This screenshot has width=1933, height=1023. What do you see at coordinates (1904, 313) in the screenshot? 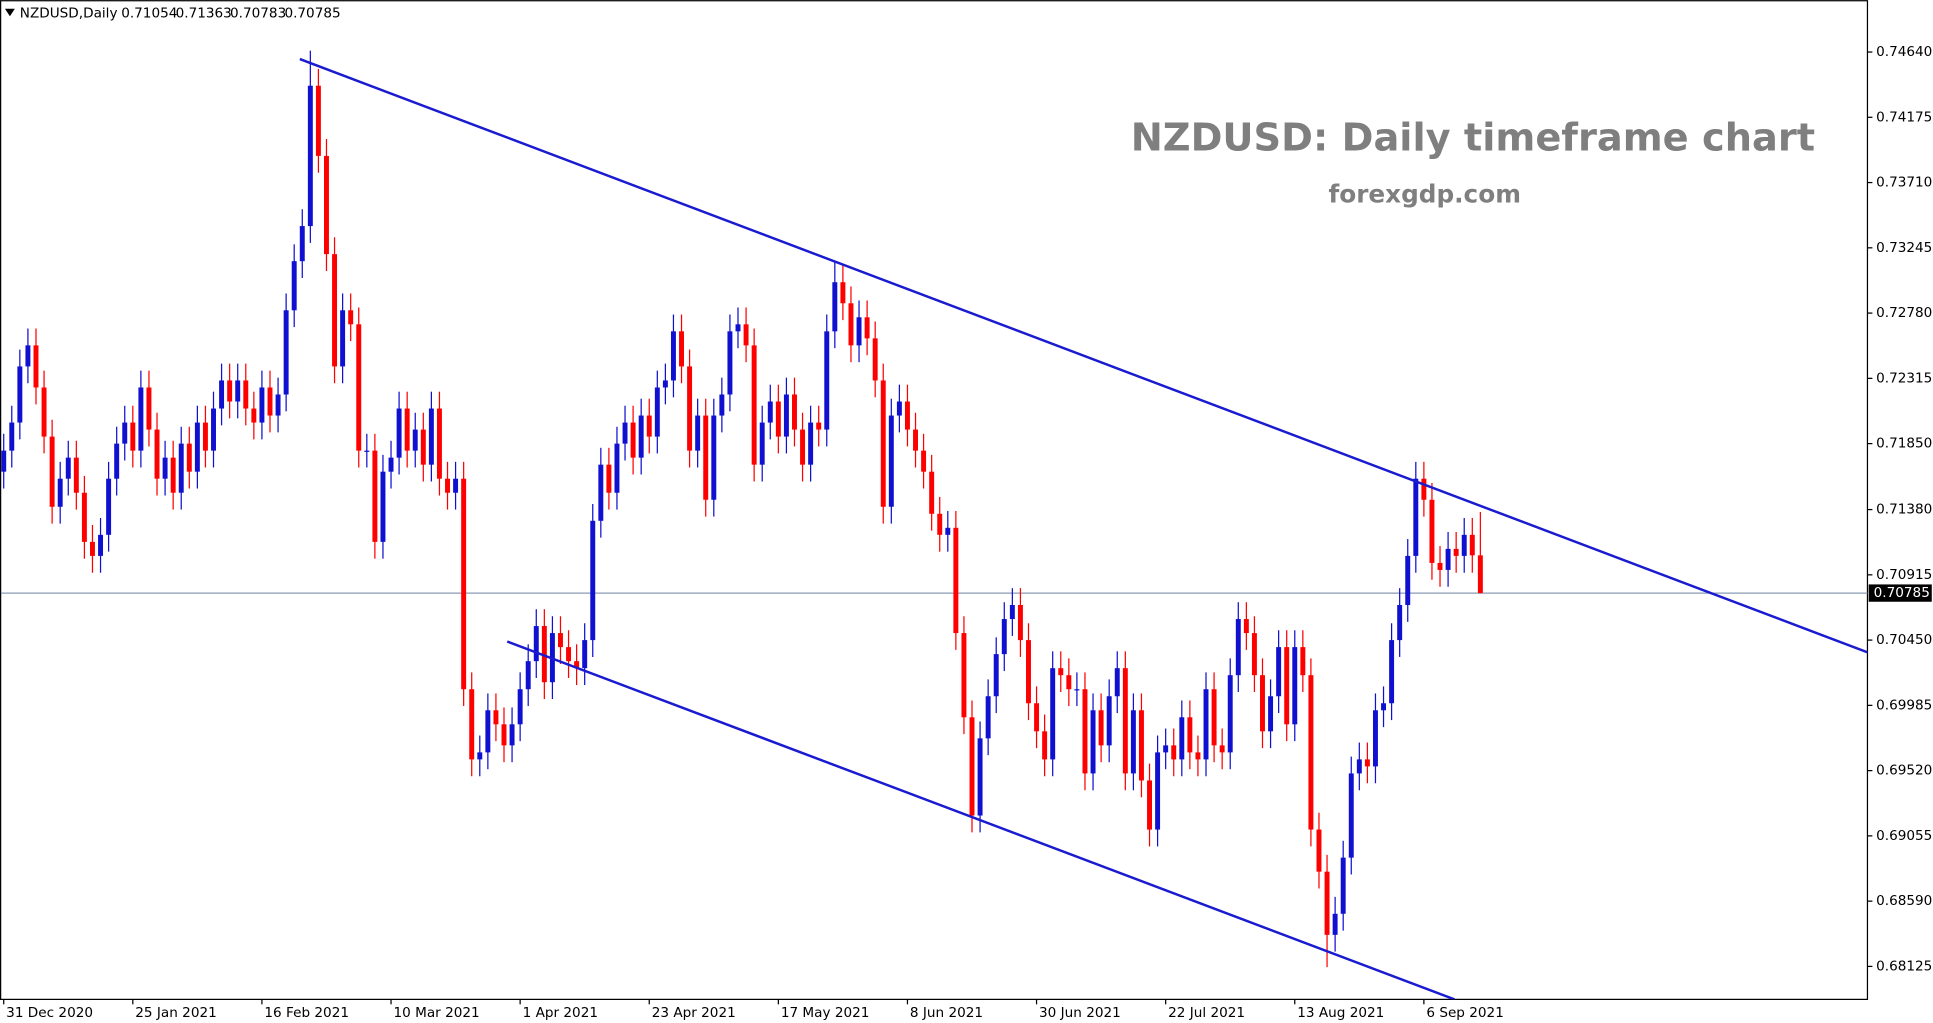
I see `y-tick-label: 0.72780` at bounding box center [1904, 313].